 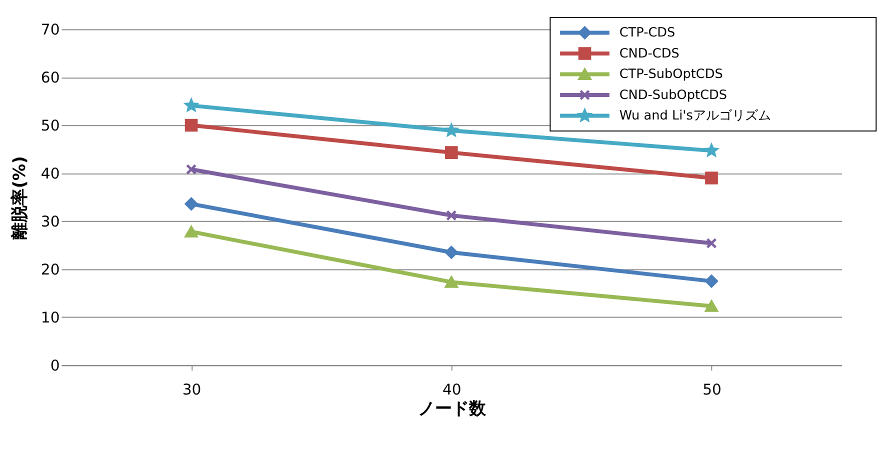 I want to click on y-tick-label: 60, so click(x=50, y=78).